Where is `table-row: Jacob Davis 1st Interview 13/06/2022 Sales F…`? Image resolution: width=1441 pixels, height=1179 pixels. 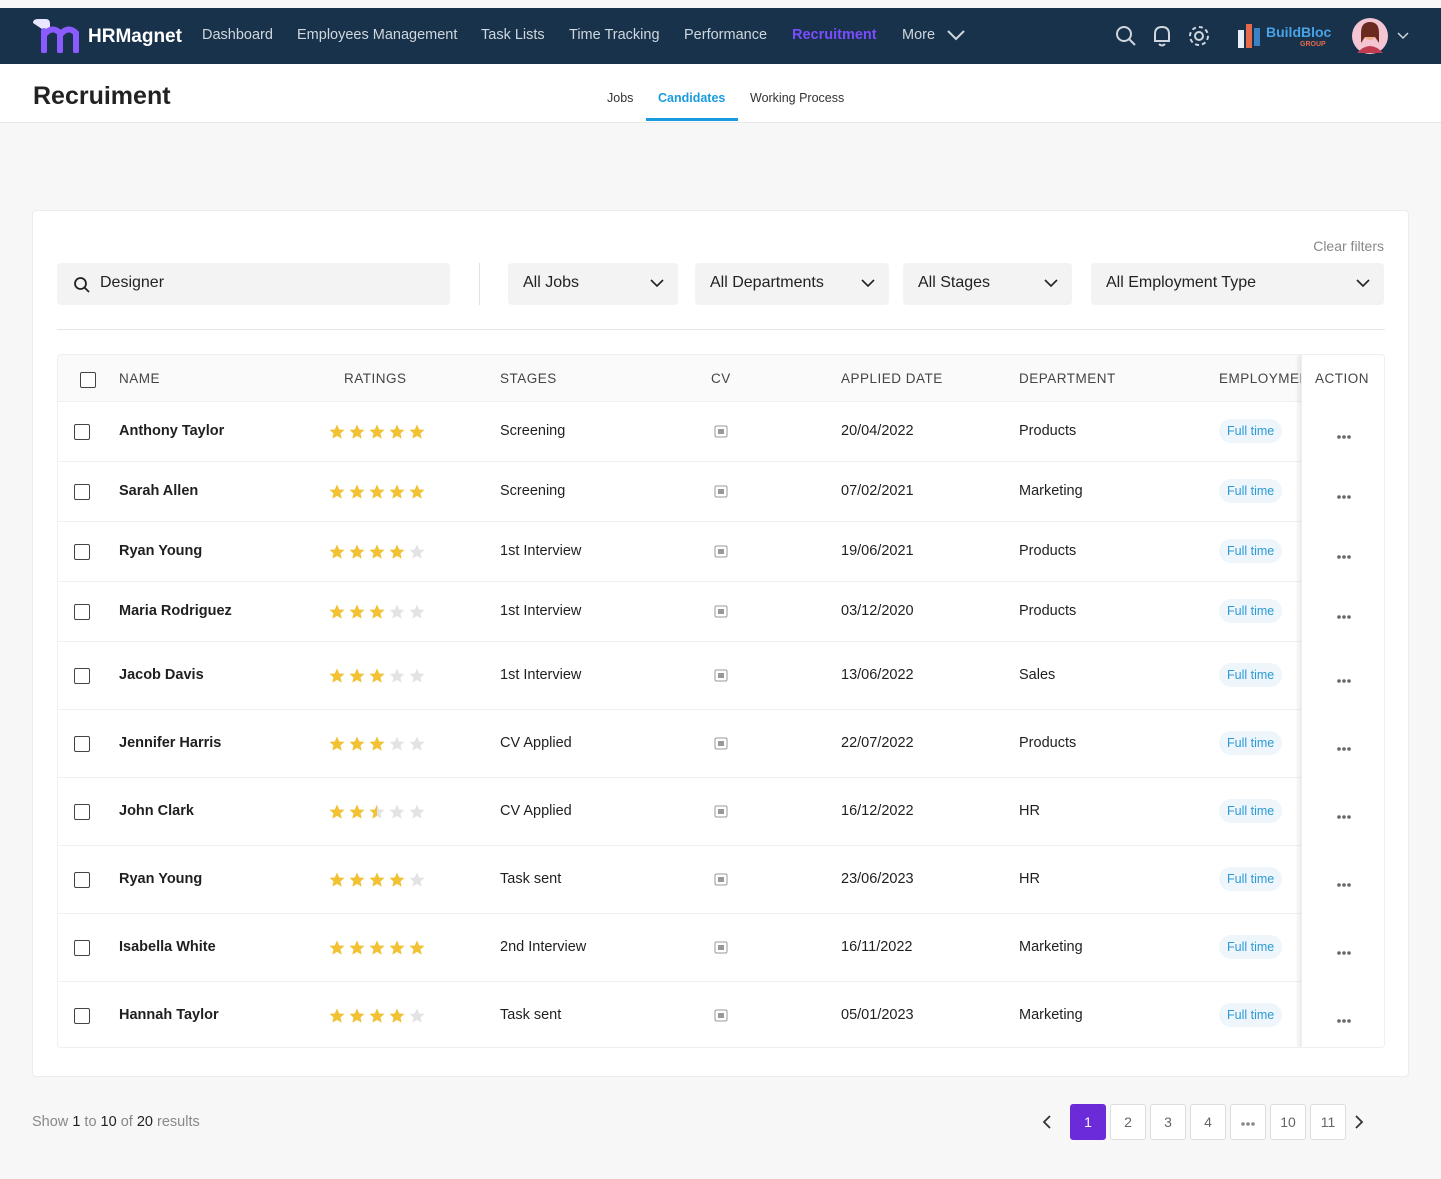 table-row: Jacob Davis 1st Interview 13/06/2022 Sales F… is located at coordinates (721, 675).